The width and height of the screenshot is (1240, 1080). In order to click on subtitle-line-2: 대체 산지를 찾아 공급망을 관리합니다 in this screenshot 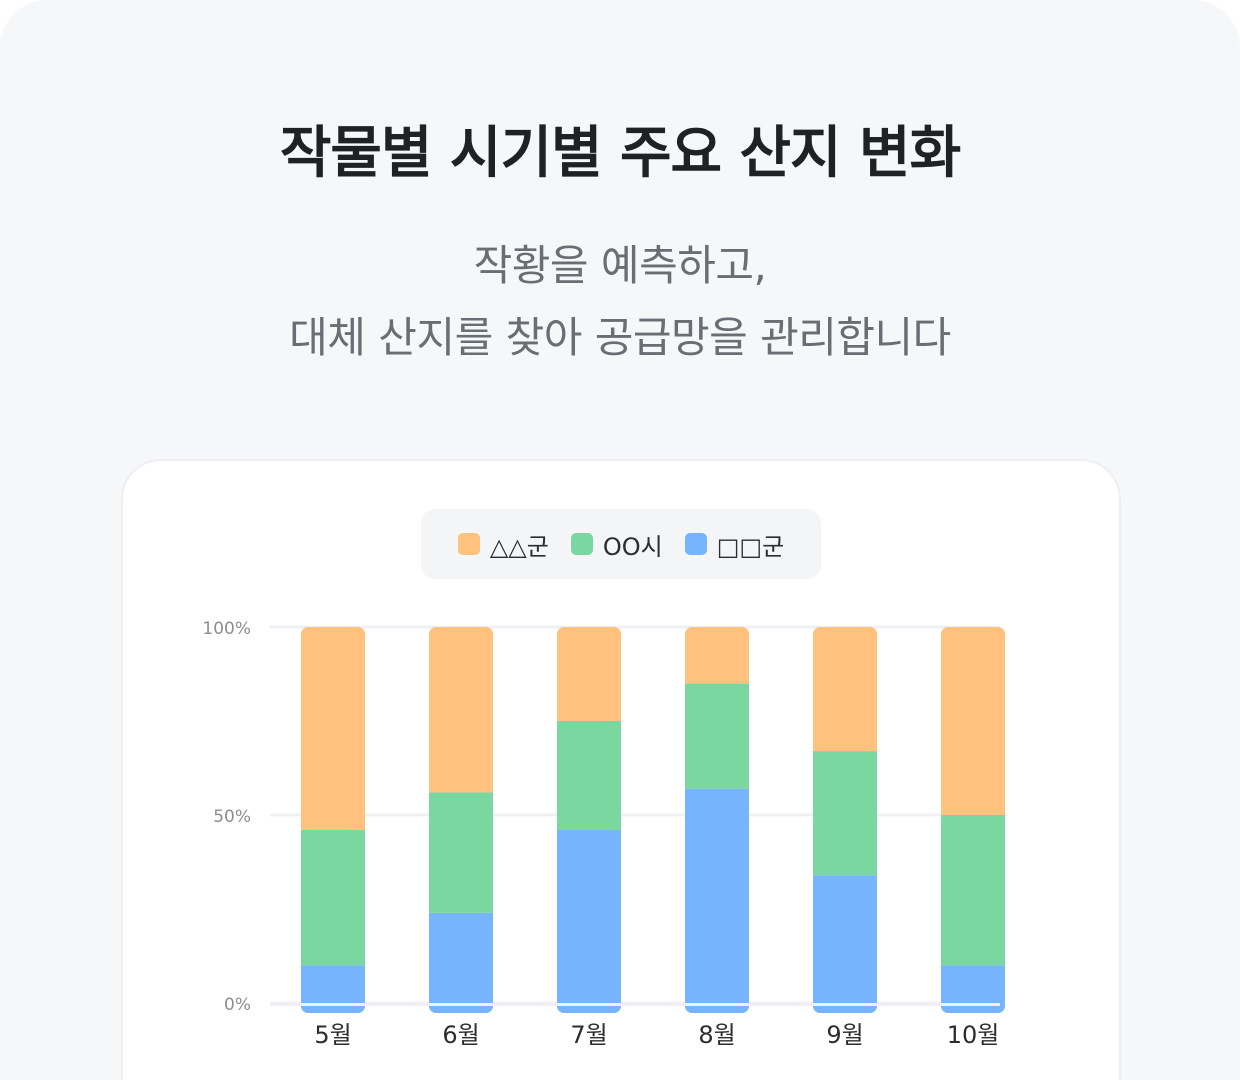, I will do `click(620, 337)`.